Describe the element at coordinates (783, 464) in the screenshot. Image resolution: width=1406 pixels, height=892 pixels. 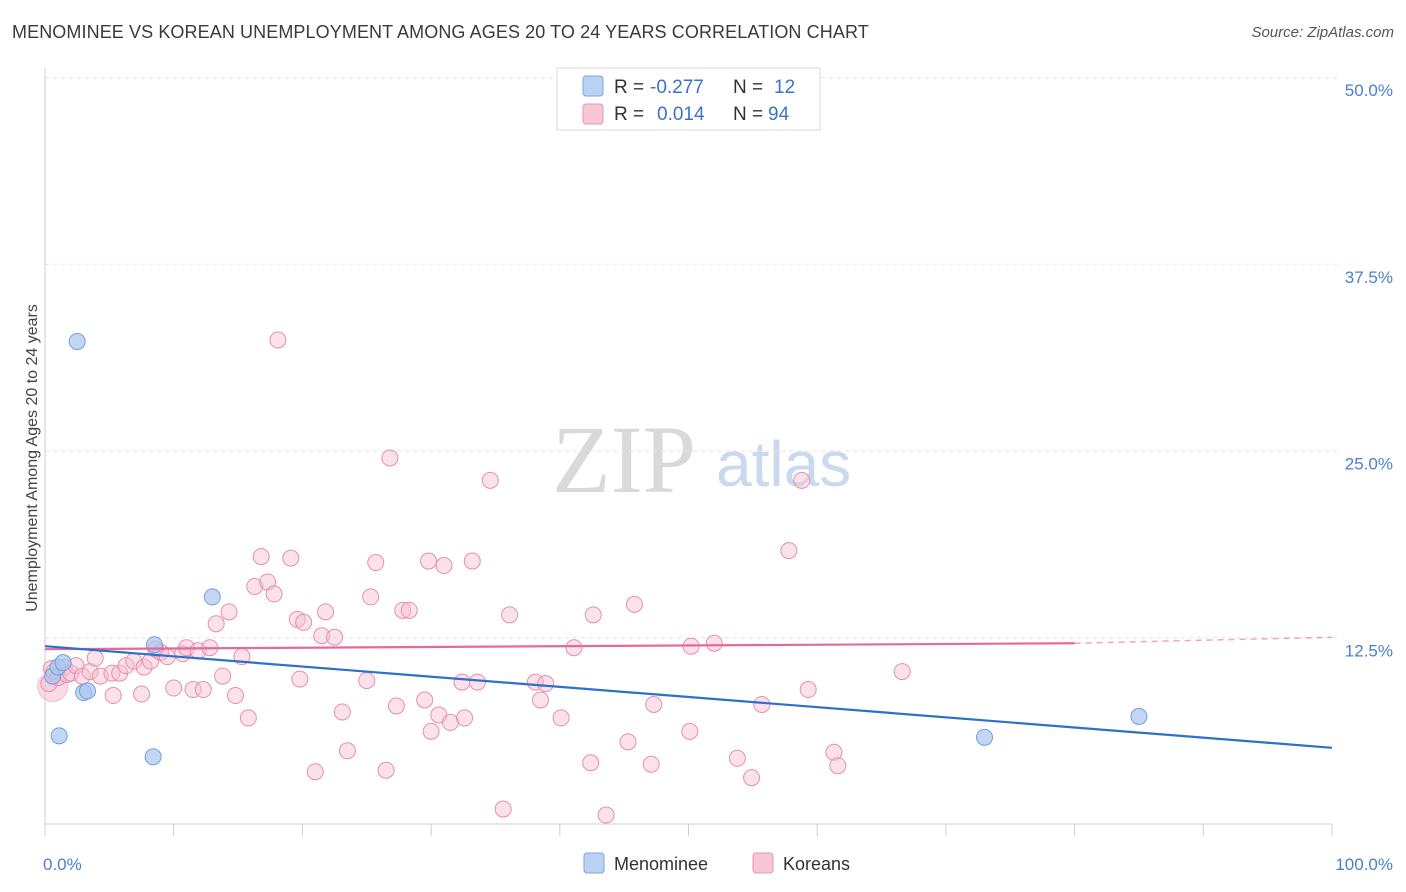
I see `watermark-atlas: atlas` at that location.